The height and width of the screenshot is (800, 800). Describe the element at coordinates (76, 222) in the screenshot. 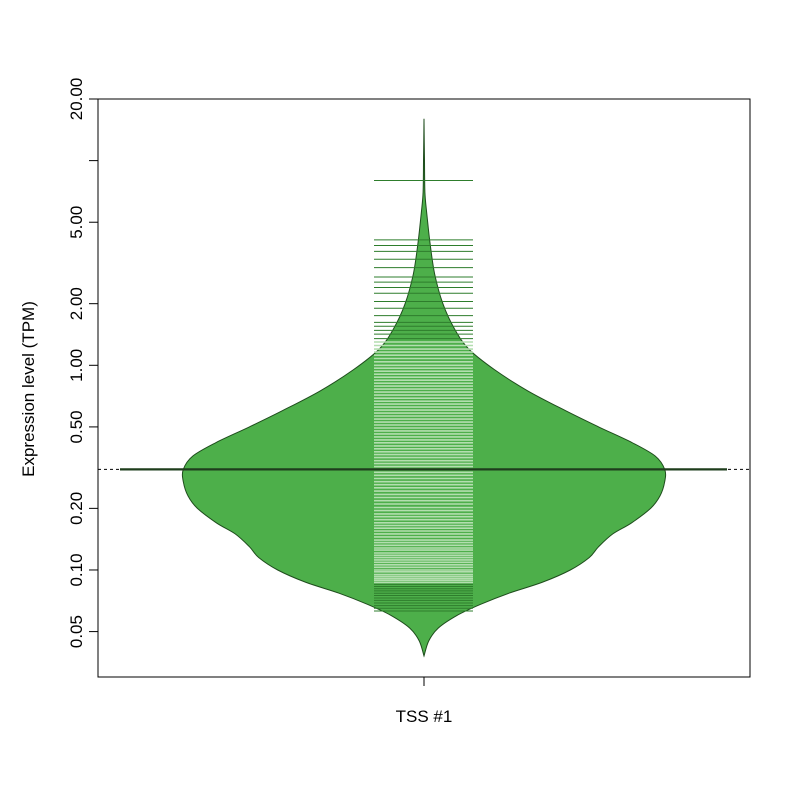

I see `y-tick-label: 5.00` at that location.